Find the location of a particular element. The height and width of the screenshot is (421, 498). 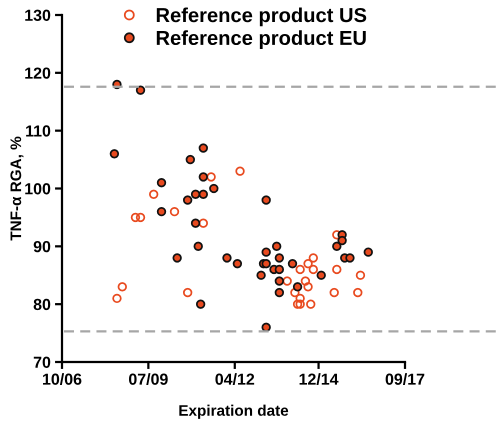

y-tick-label: 110 is located at coordinates (38, 131).